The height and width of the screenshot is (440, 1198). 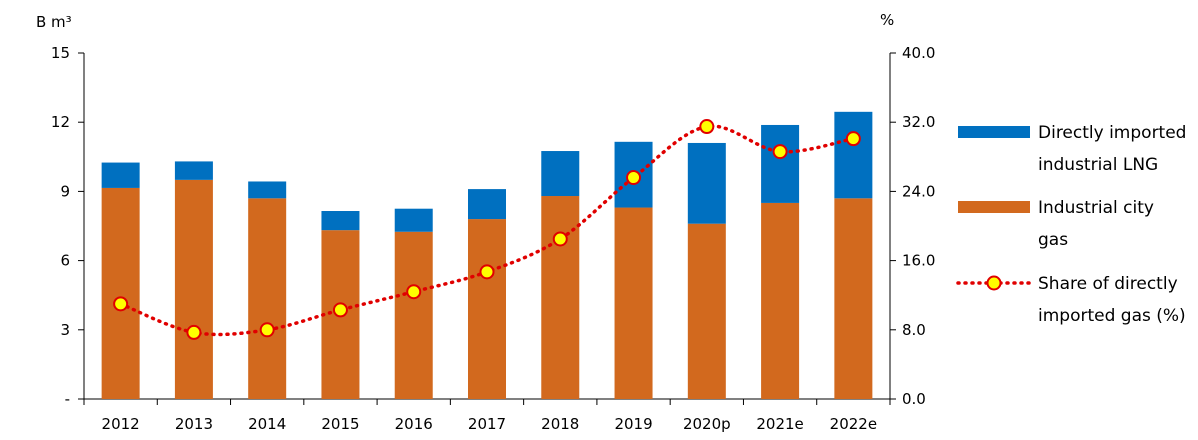 I want to click on left-axis-label: B m³, so click(x=54, y=22).